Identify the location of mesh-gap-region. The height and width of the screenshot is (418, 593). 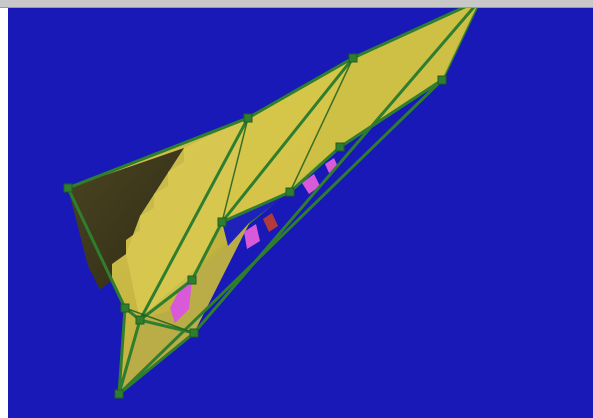
(256, 219).